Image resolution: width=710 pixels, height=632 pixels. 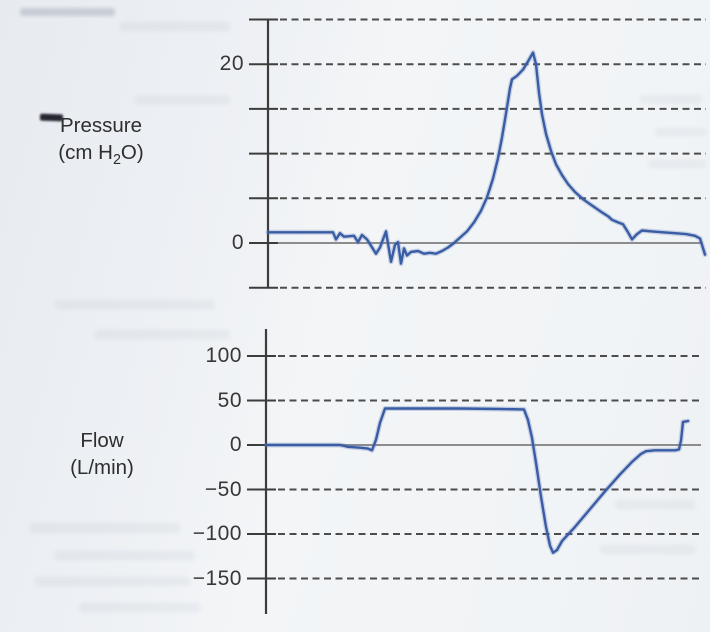 I want to click on flow-axis-title-line2: (L/min), so click(x=102, y=467).